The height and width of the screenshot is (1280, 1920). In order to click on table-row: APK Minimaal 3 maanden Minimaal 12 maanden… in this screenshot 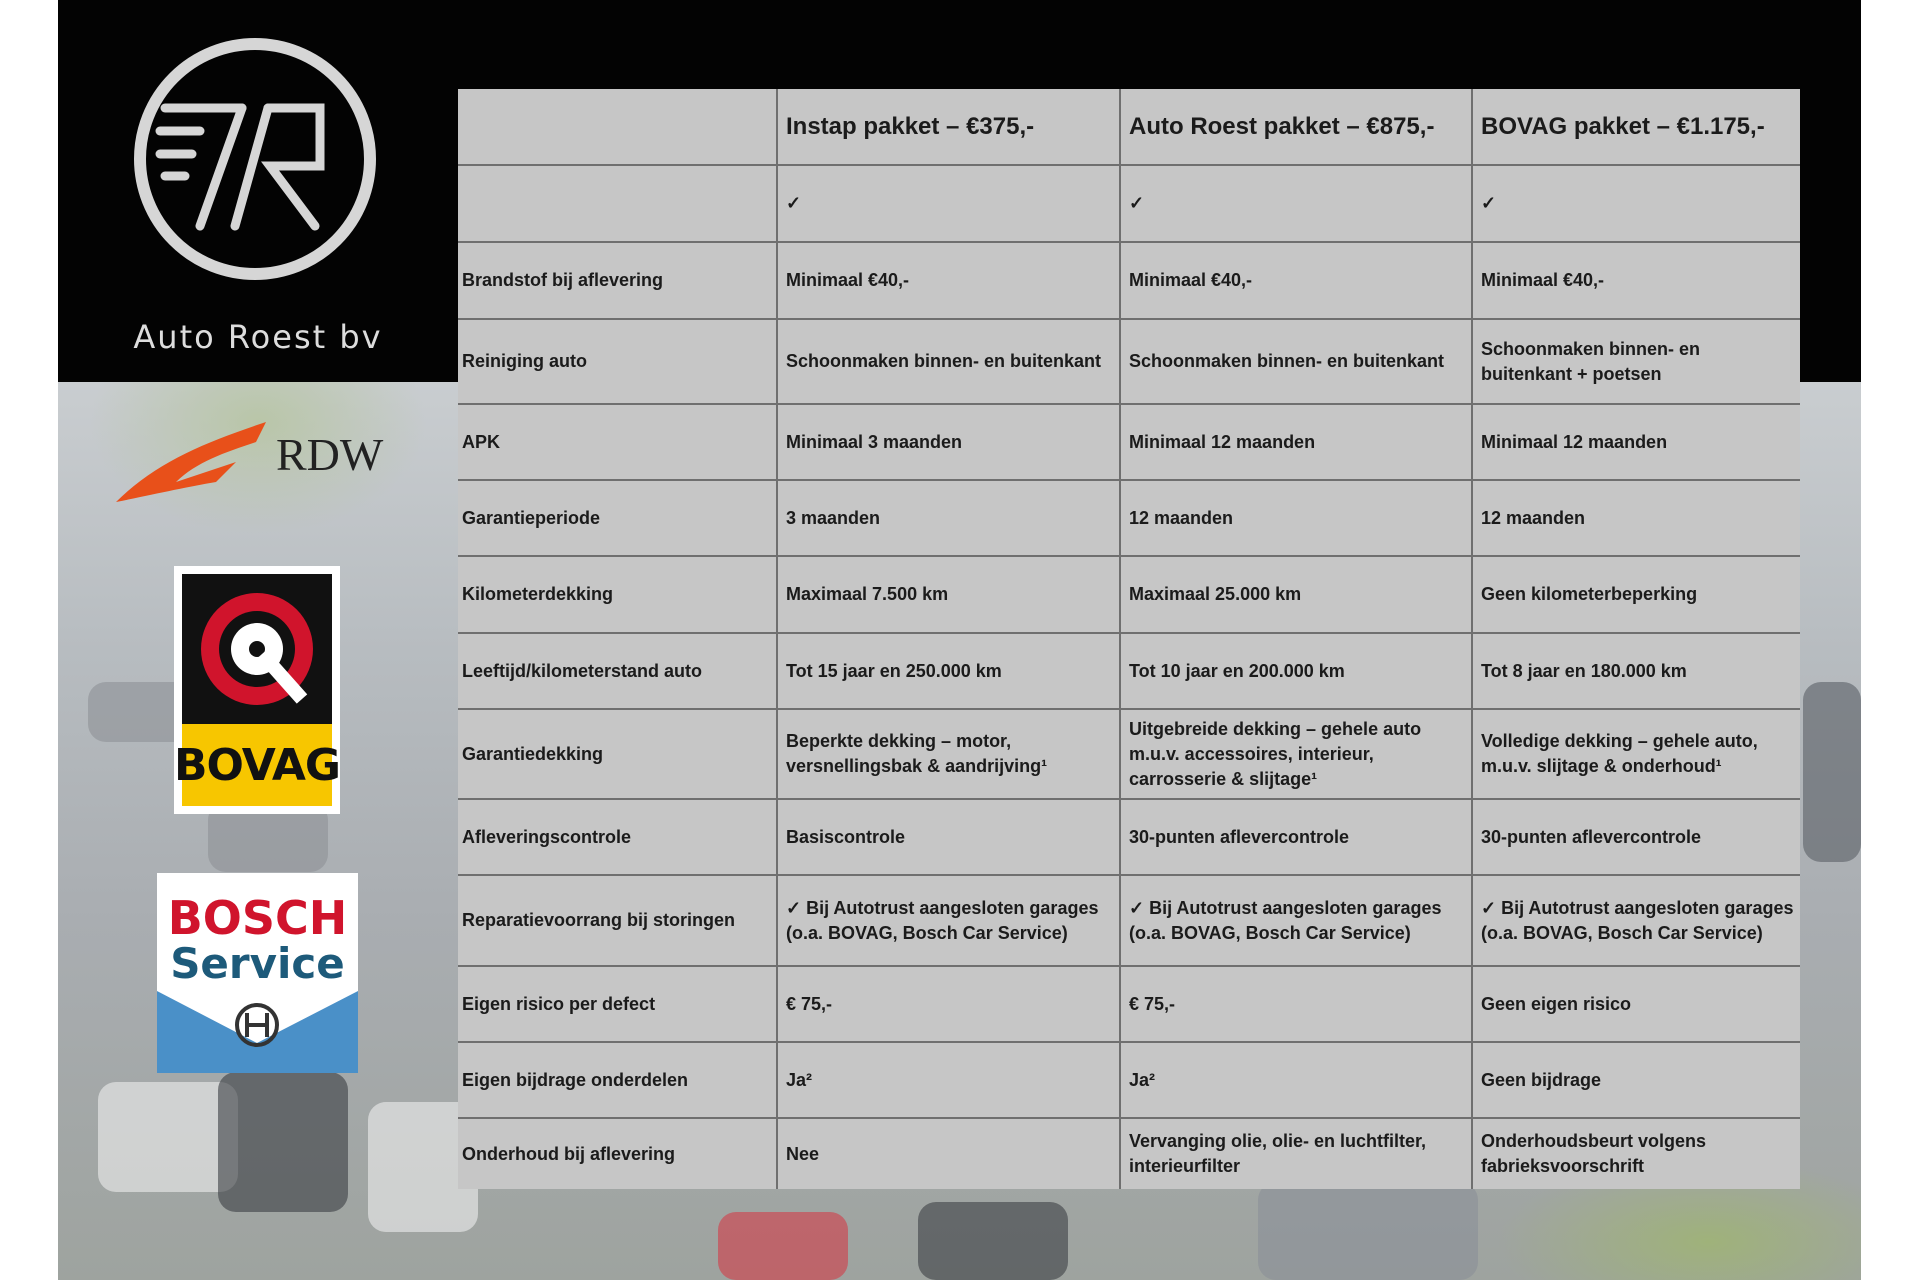, I will do `click(1129, 442)`.